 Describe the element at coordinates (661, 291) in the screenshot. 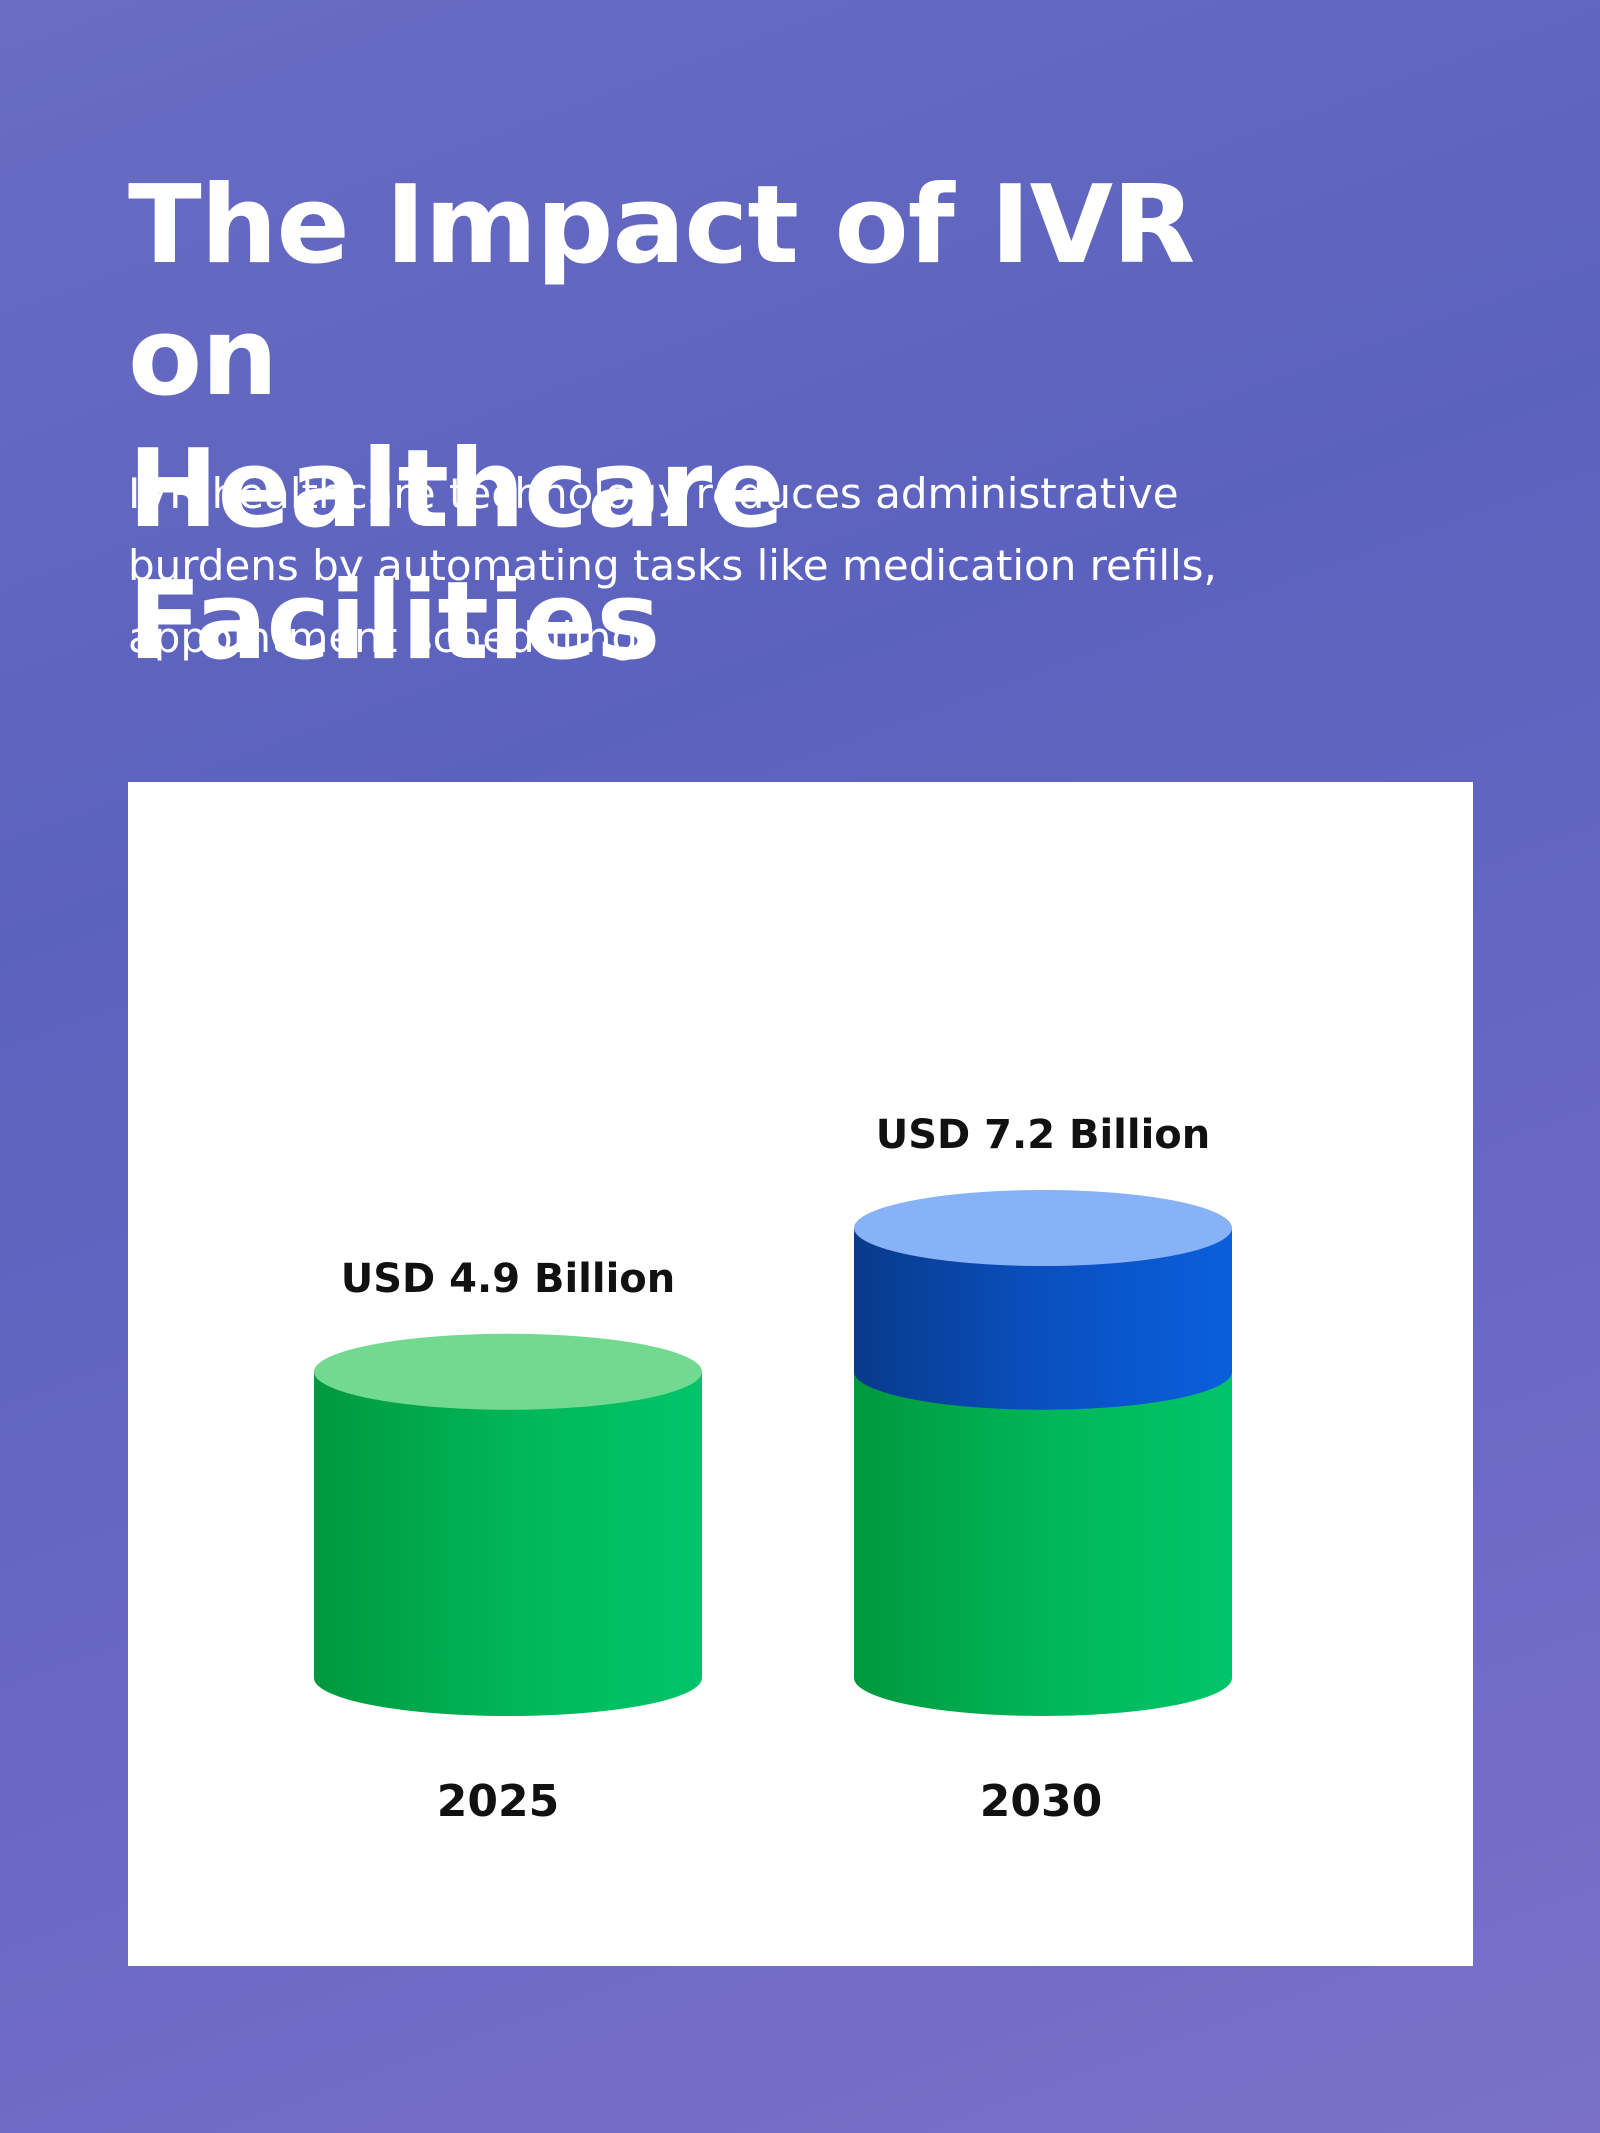

I see `page-title-line-1: The Impact of IVR on` at that location.